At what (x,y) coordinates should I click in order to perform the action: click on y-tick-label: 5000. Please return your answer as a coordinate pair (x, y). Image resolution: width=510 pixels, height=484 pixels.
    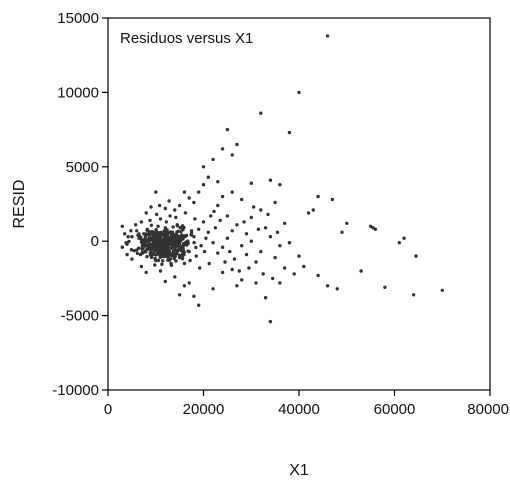
    Looking at the image, I should click on (82, 167).